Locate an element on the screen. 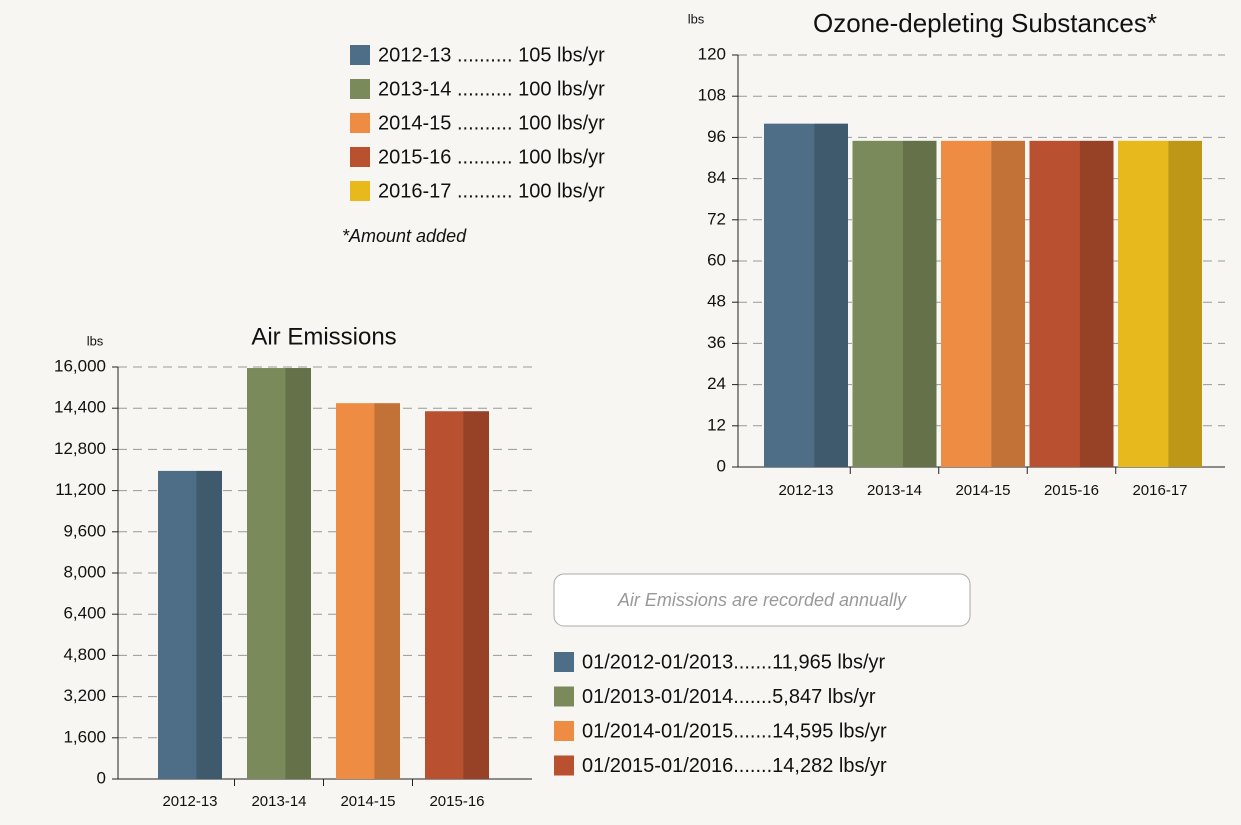 The height and width of the screenshot is (825, 1241). y-tick-label: 11,200 is located at coordinates (80, 489).